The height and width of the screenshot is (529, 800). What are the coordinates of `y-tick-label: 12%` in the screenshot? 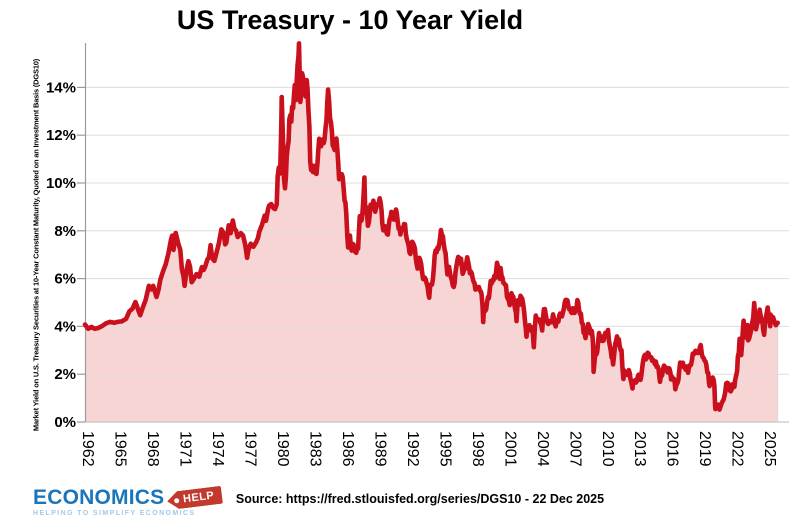 It's located at (61, 135).